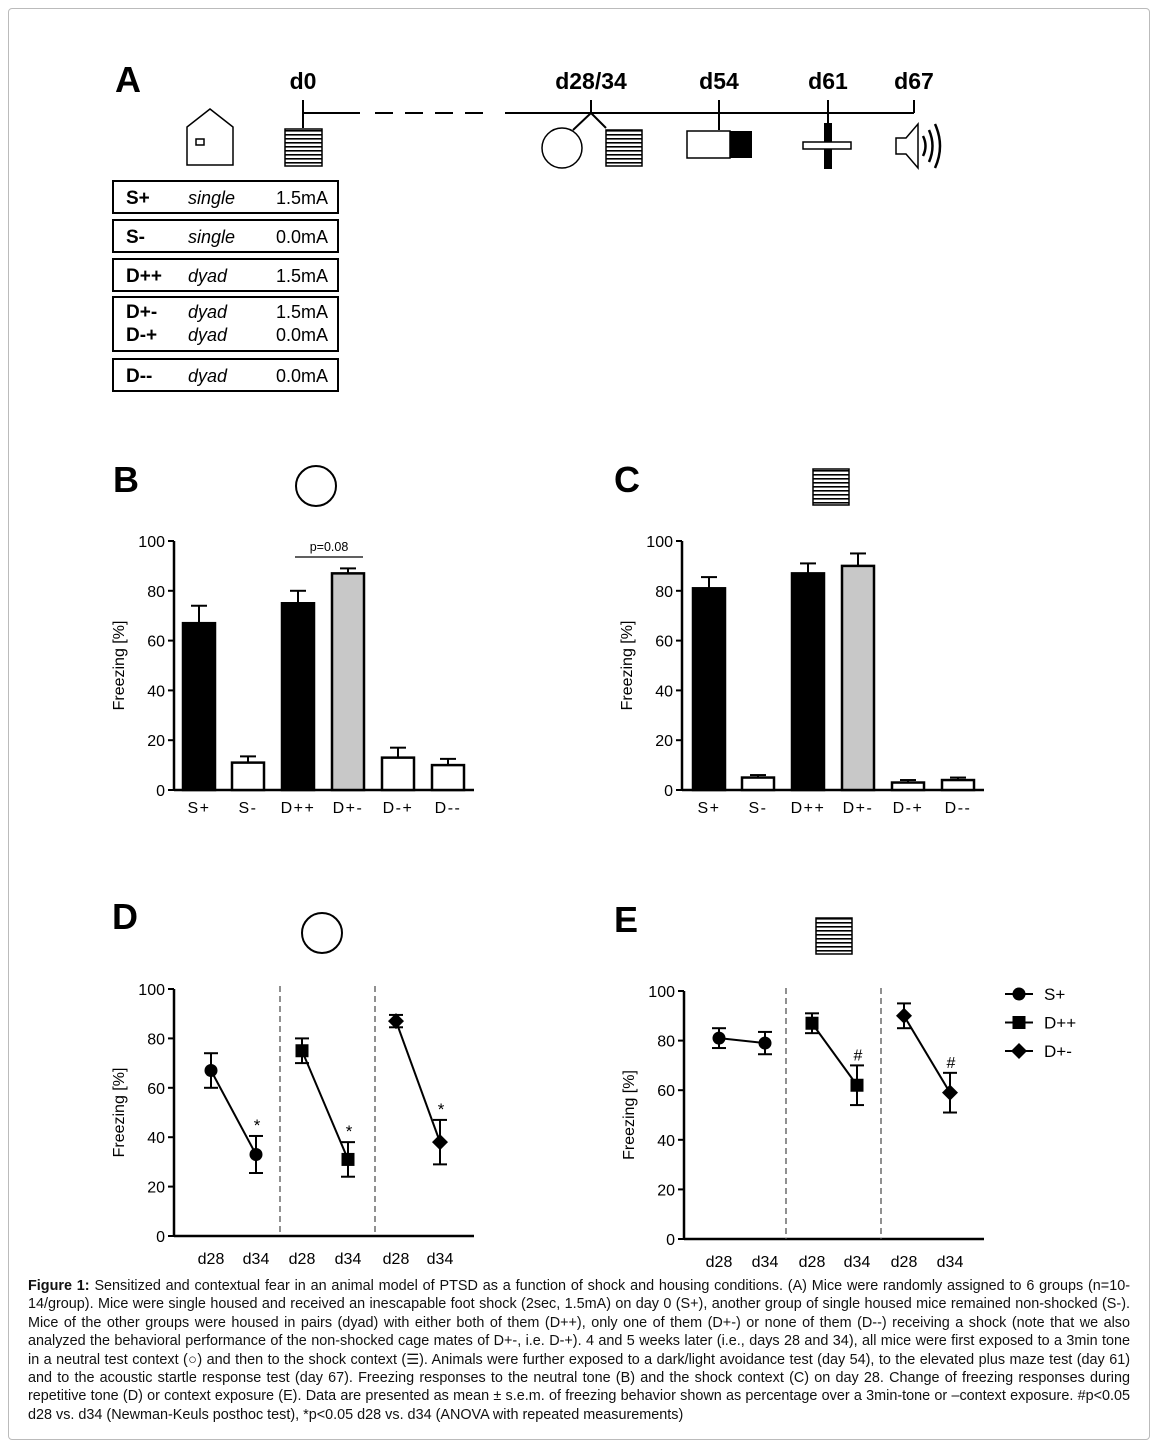 Image resolution: width=1160 pixels, height=1450 pixels. Describe the element at coordinates (298, 808) in the screenshot. I see `x-tick-label: D++` at that location.